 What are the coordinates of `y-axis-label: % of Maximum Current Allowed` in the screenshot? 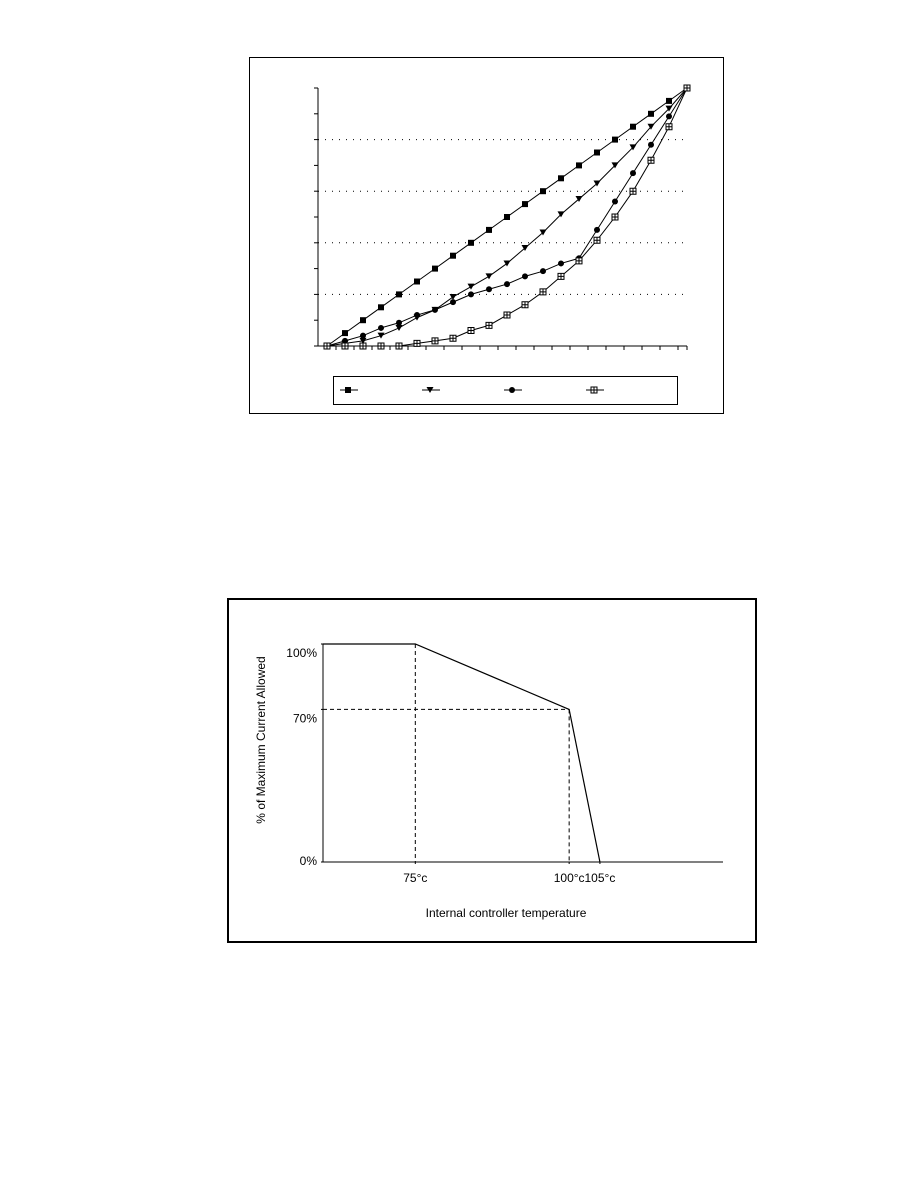 It's located at (261, 739).